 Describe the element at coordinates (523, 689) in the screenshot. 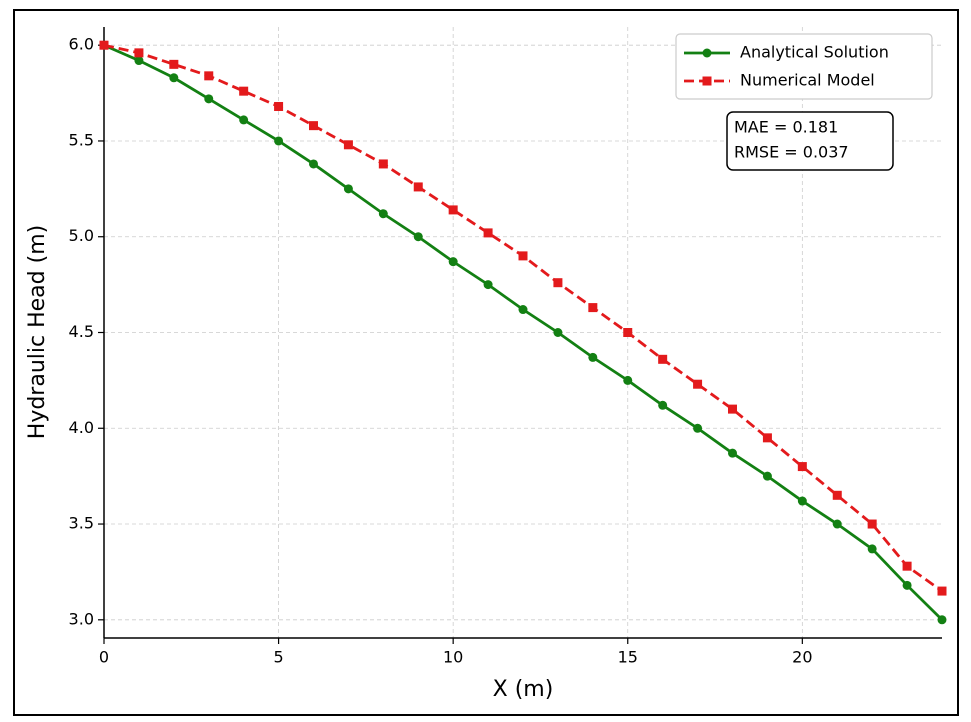

I see `x-axis-label: X (m)` at that location.